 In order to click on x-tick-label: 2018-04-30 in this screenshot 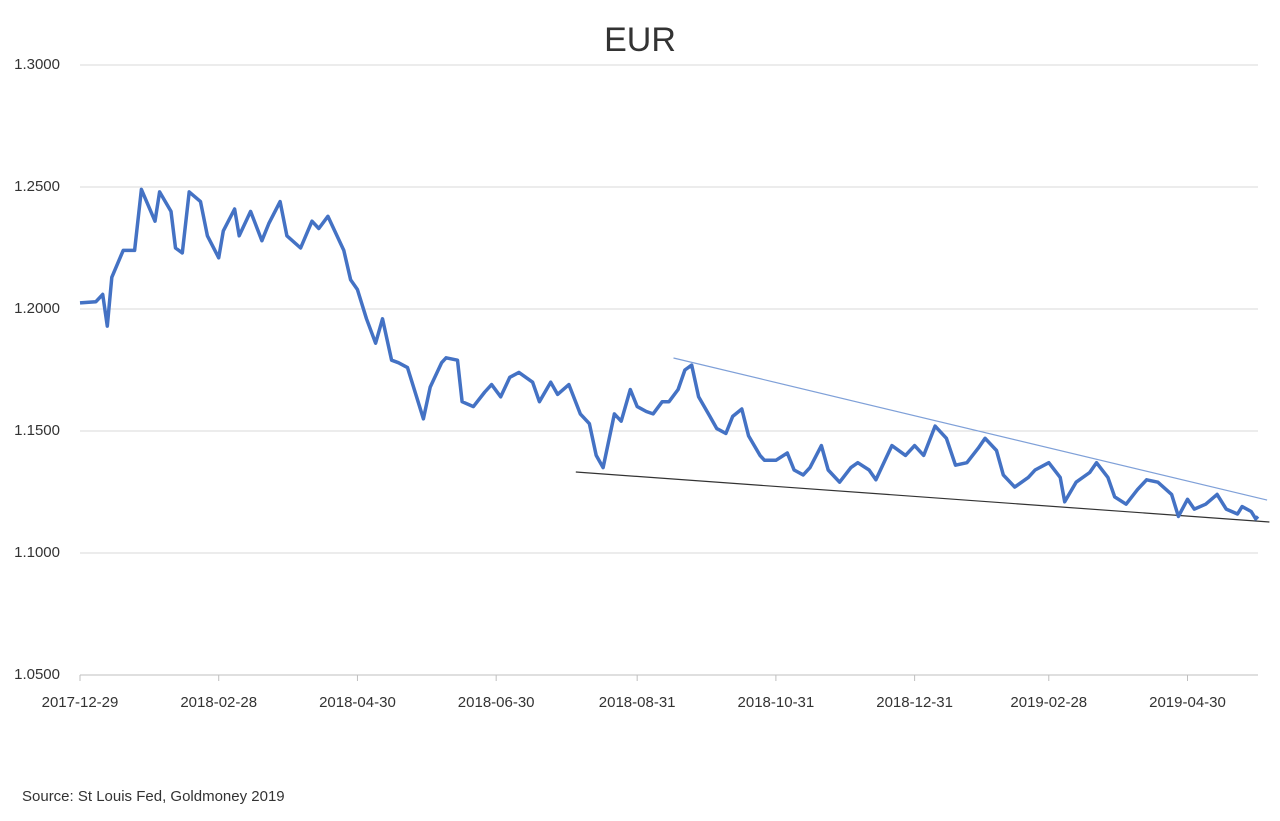, I will do `click(357, 702)`.